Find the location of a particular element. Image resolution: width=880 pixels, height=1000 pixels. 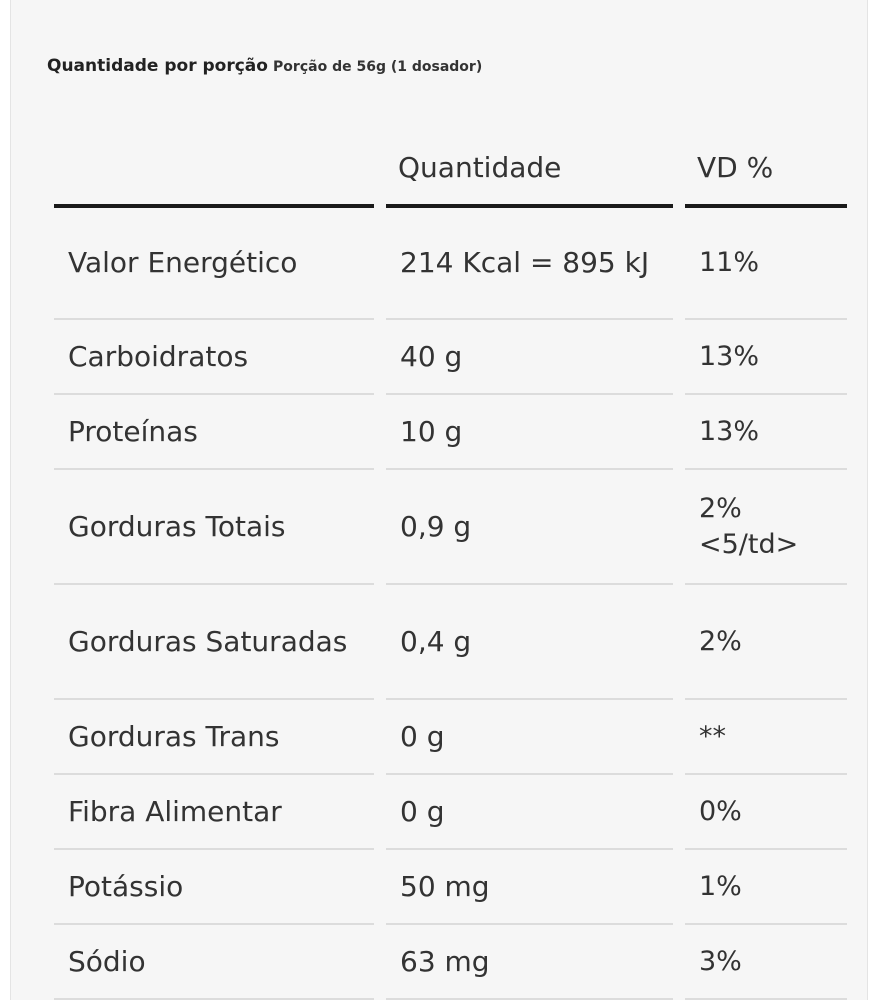

table-row: Gorduras Trans 0 g ** is located at coordinates (450, 737).